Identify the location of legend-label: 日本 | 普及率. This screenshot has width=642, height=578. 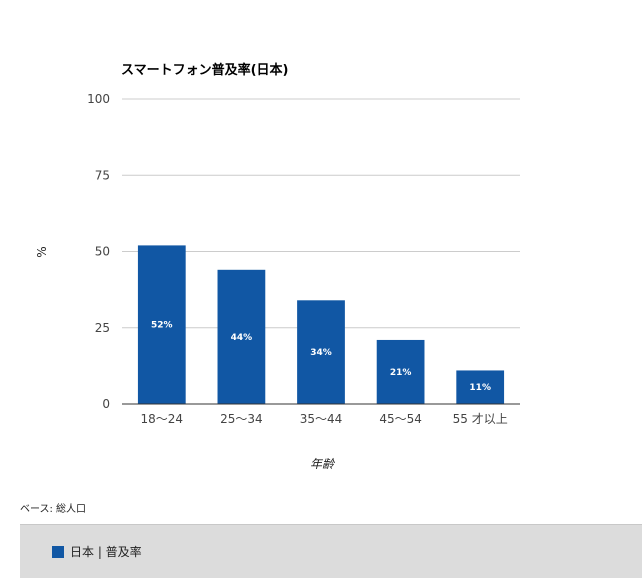
(106, 552).